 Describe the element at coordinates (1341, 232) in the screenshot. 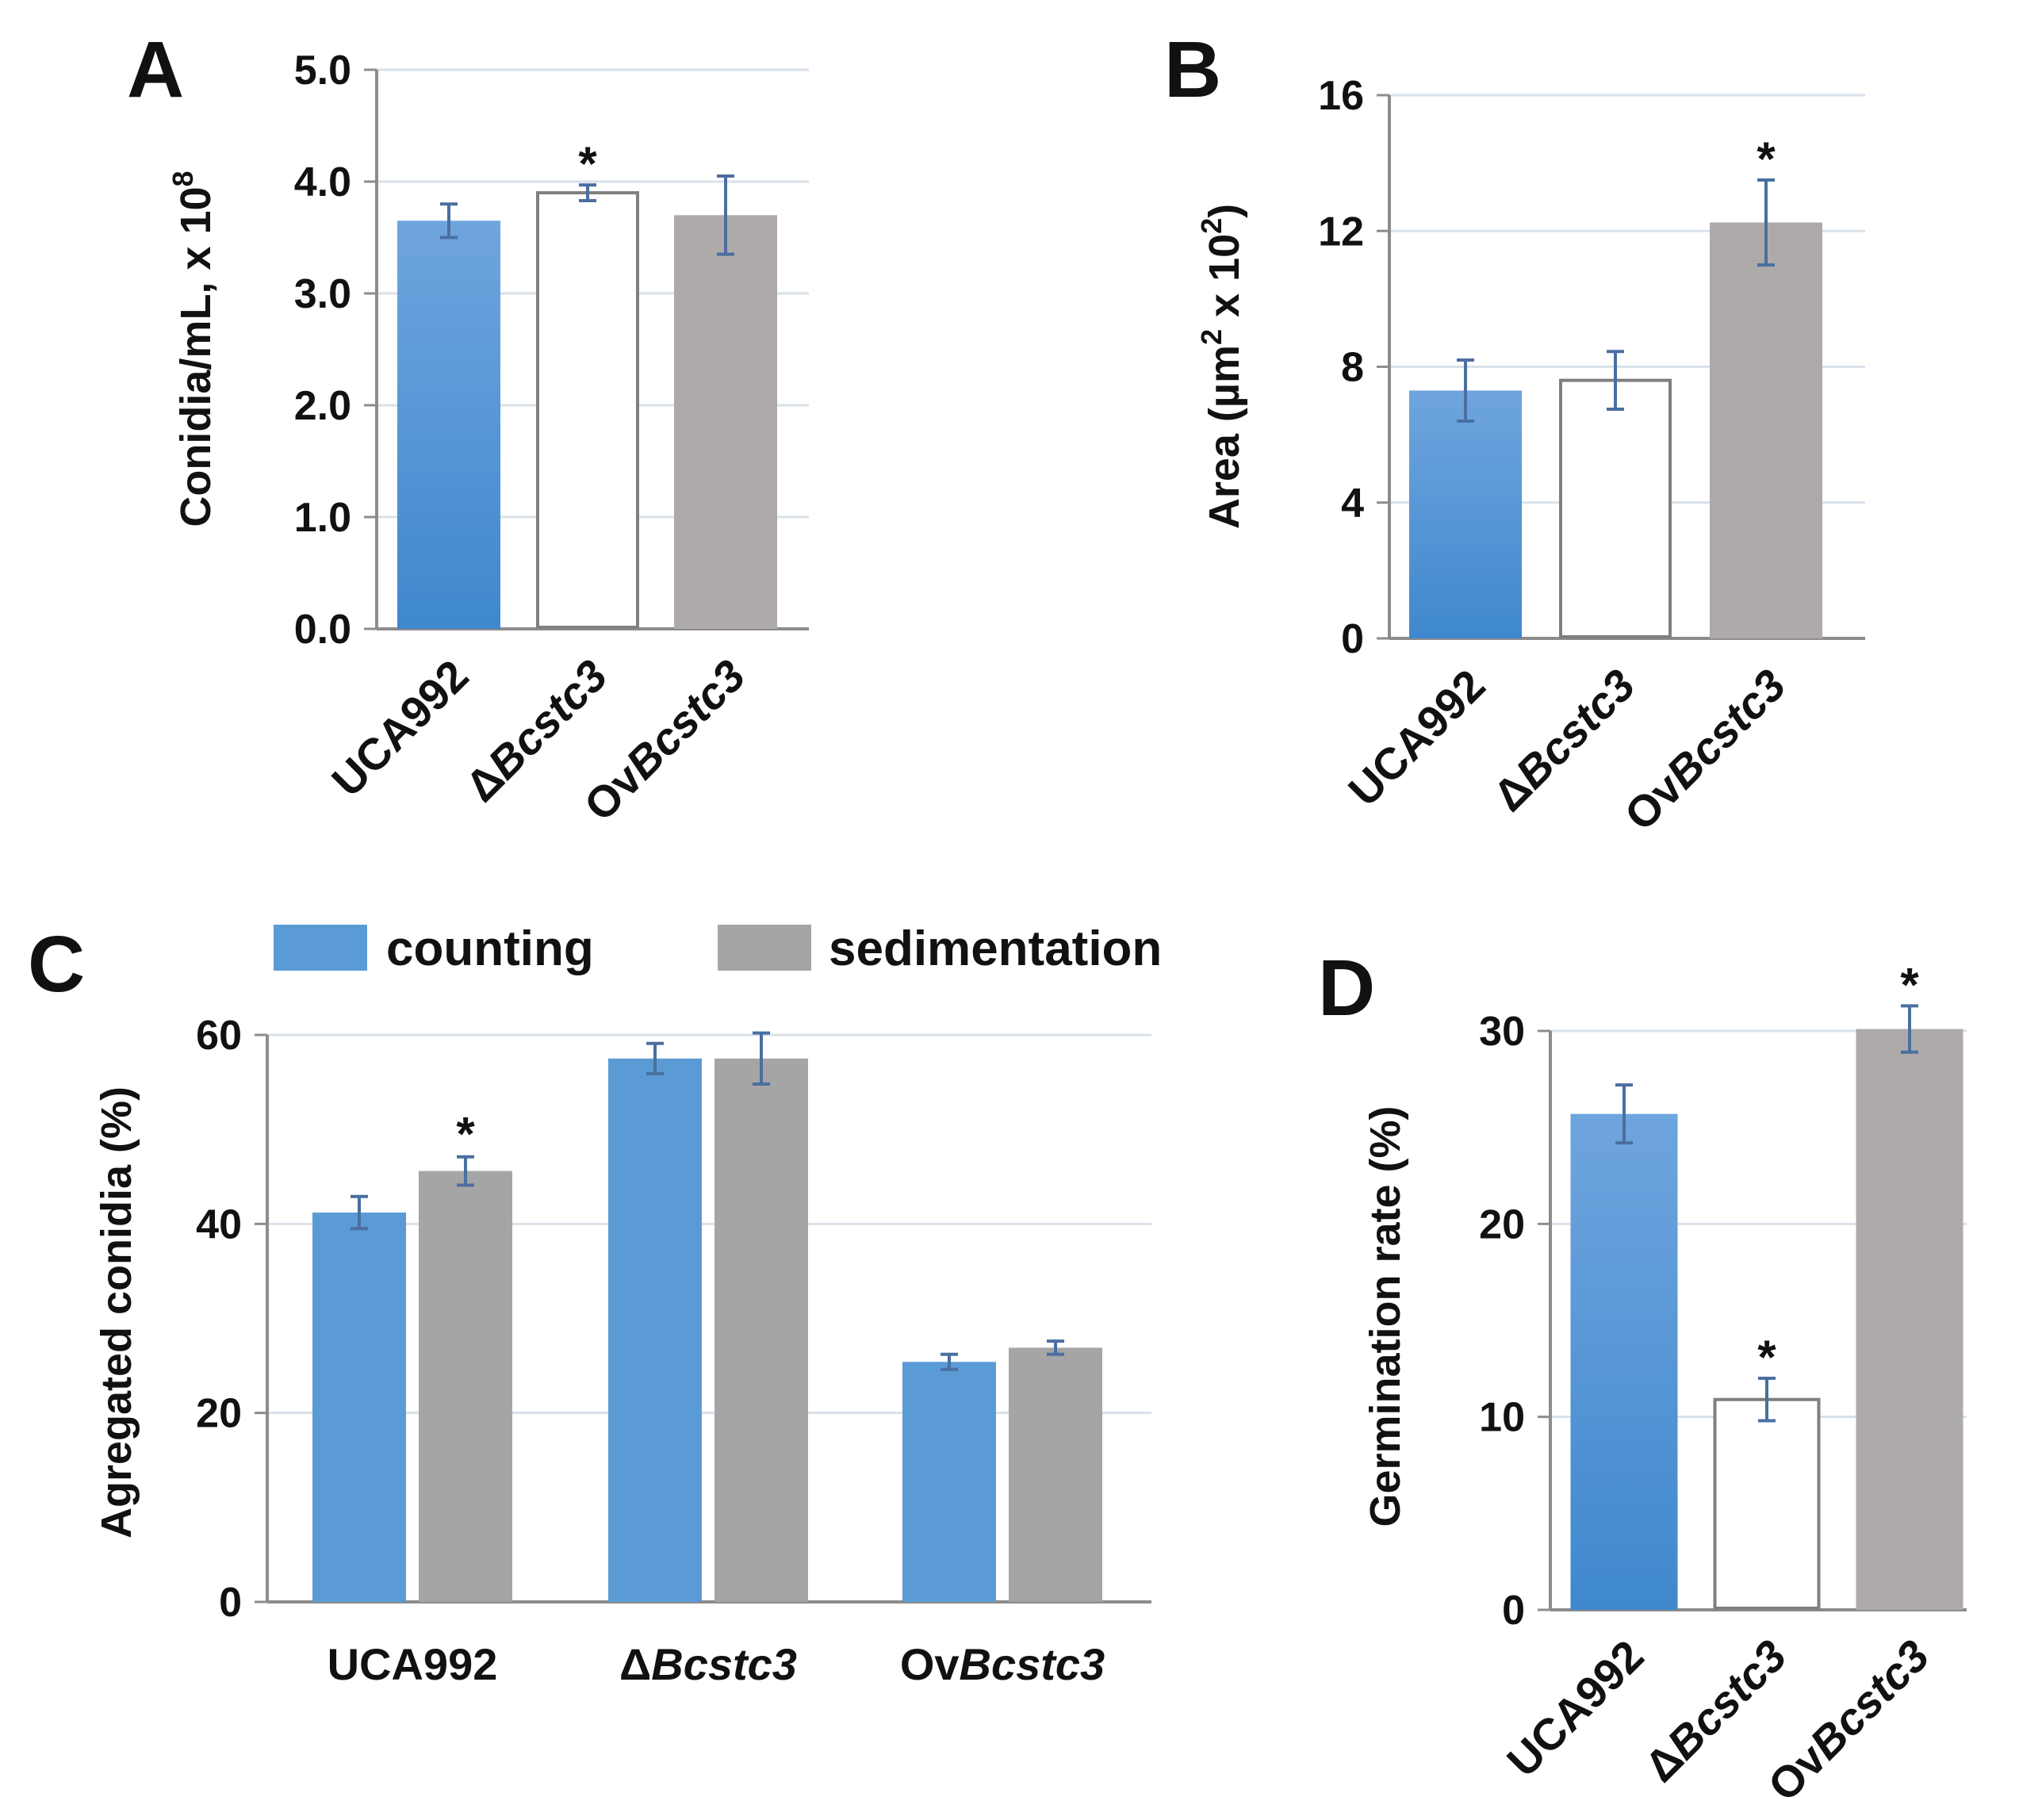

I see `y-tick-label: 12` at that location.